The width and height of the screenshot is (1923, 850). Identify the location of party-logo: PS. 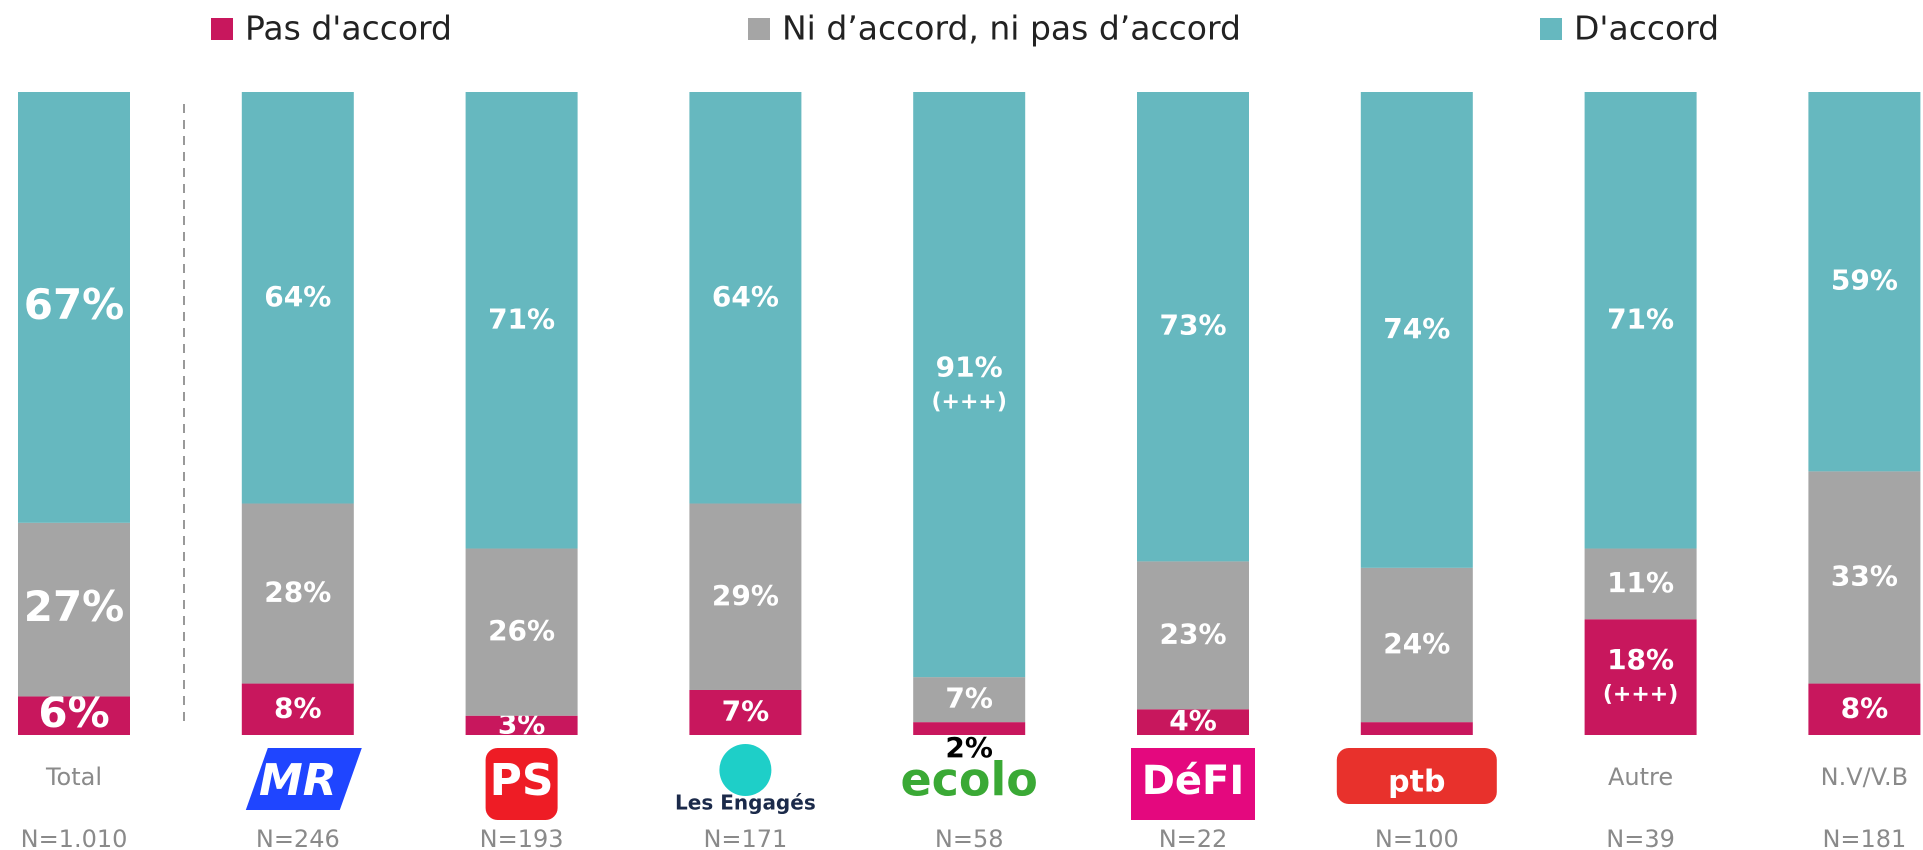
(521, 784).